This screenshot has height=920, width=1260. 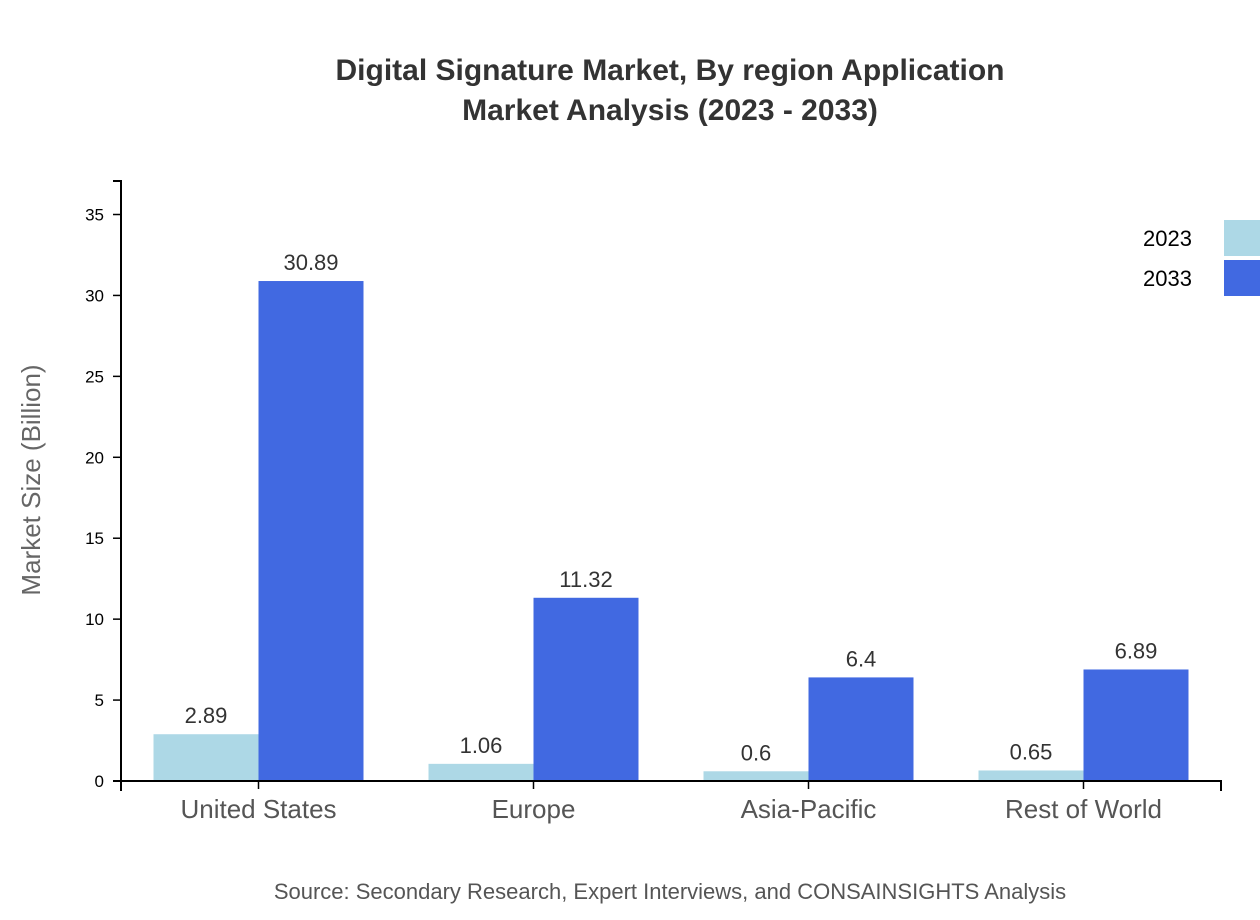 I want to click on y-tick-label: 20, so click(x=94, y=457).